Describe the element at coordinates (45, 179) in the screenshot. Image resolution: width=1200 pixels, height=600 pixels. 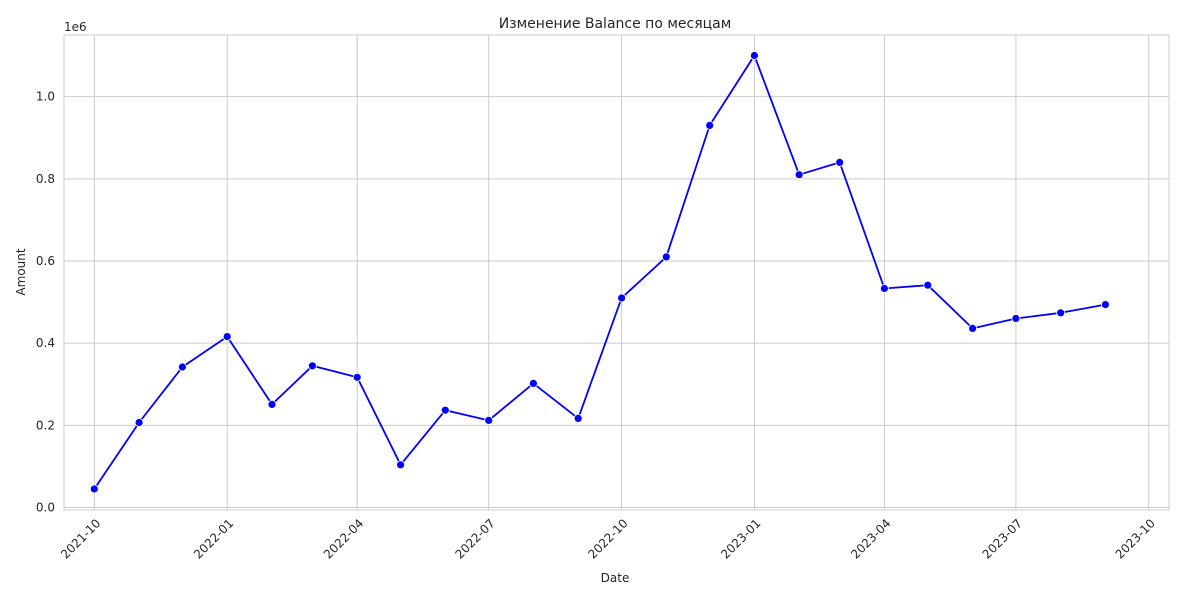
I see `y-tick-label: 0.8` at that location.